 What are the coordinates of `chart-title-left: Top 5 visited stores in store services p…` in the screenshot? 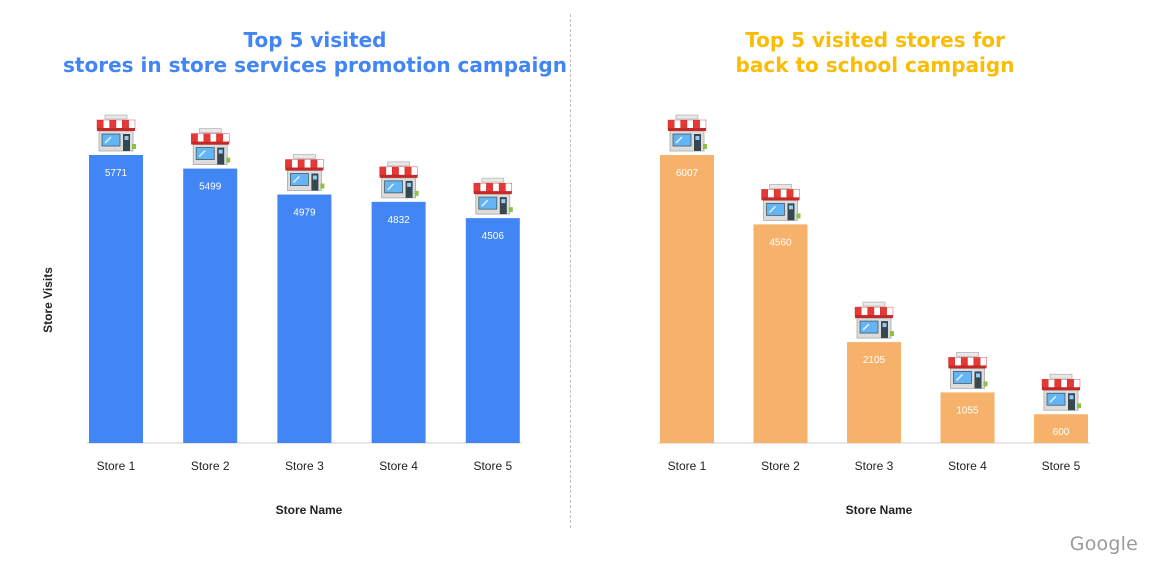 It's located at (315, 53).